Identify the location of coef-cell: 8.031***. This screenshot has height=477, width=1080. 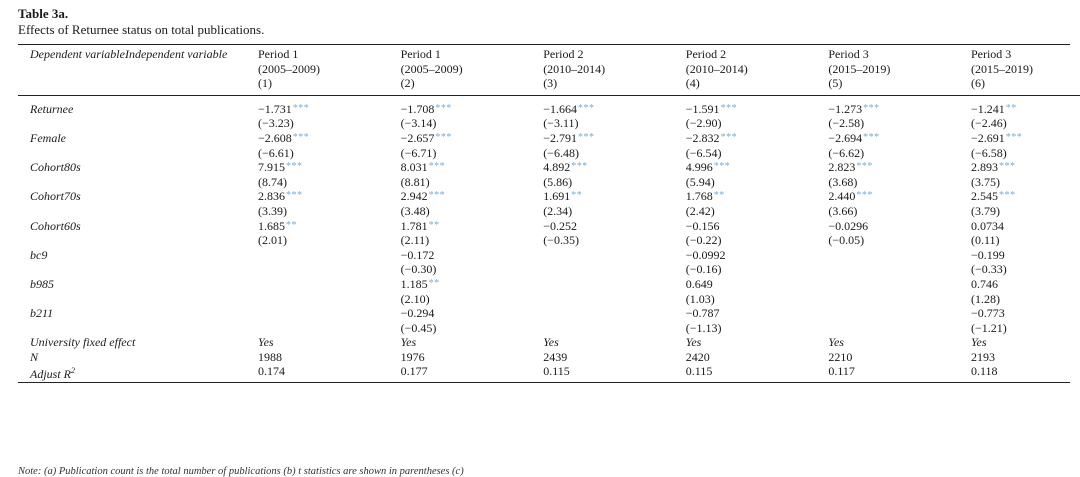
(472, 167).